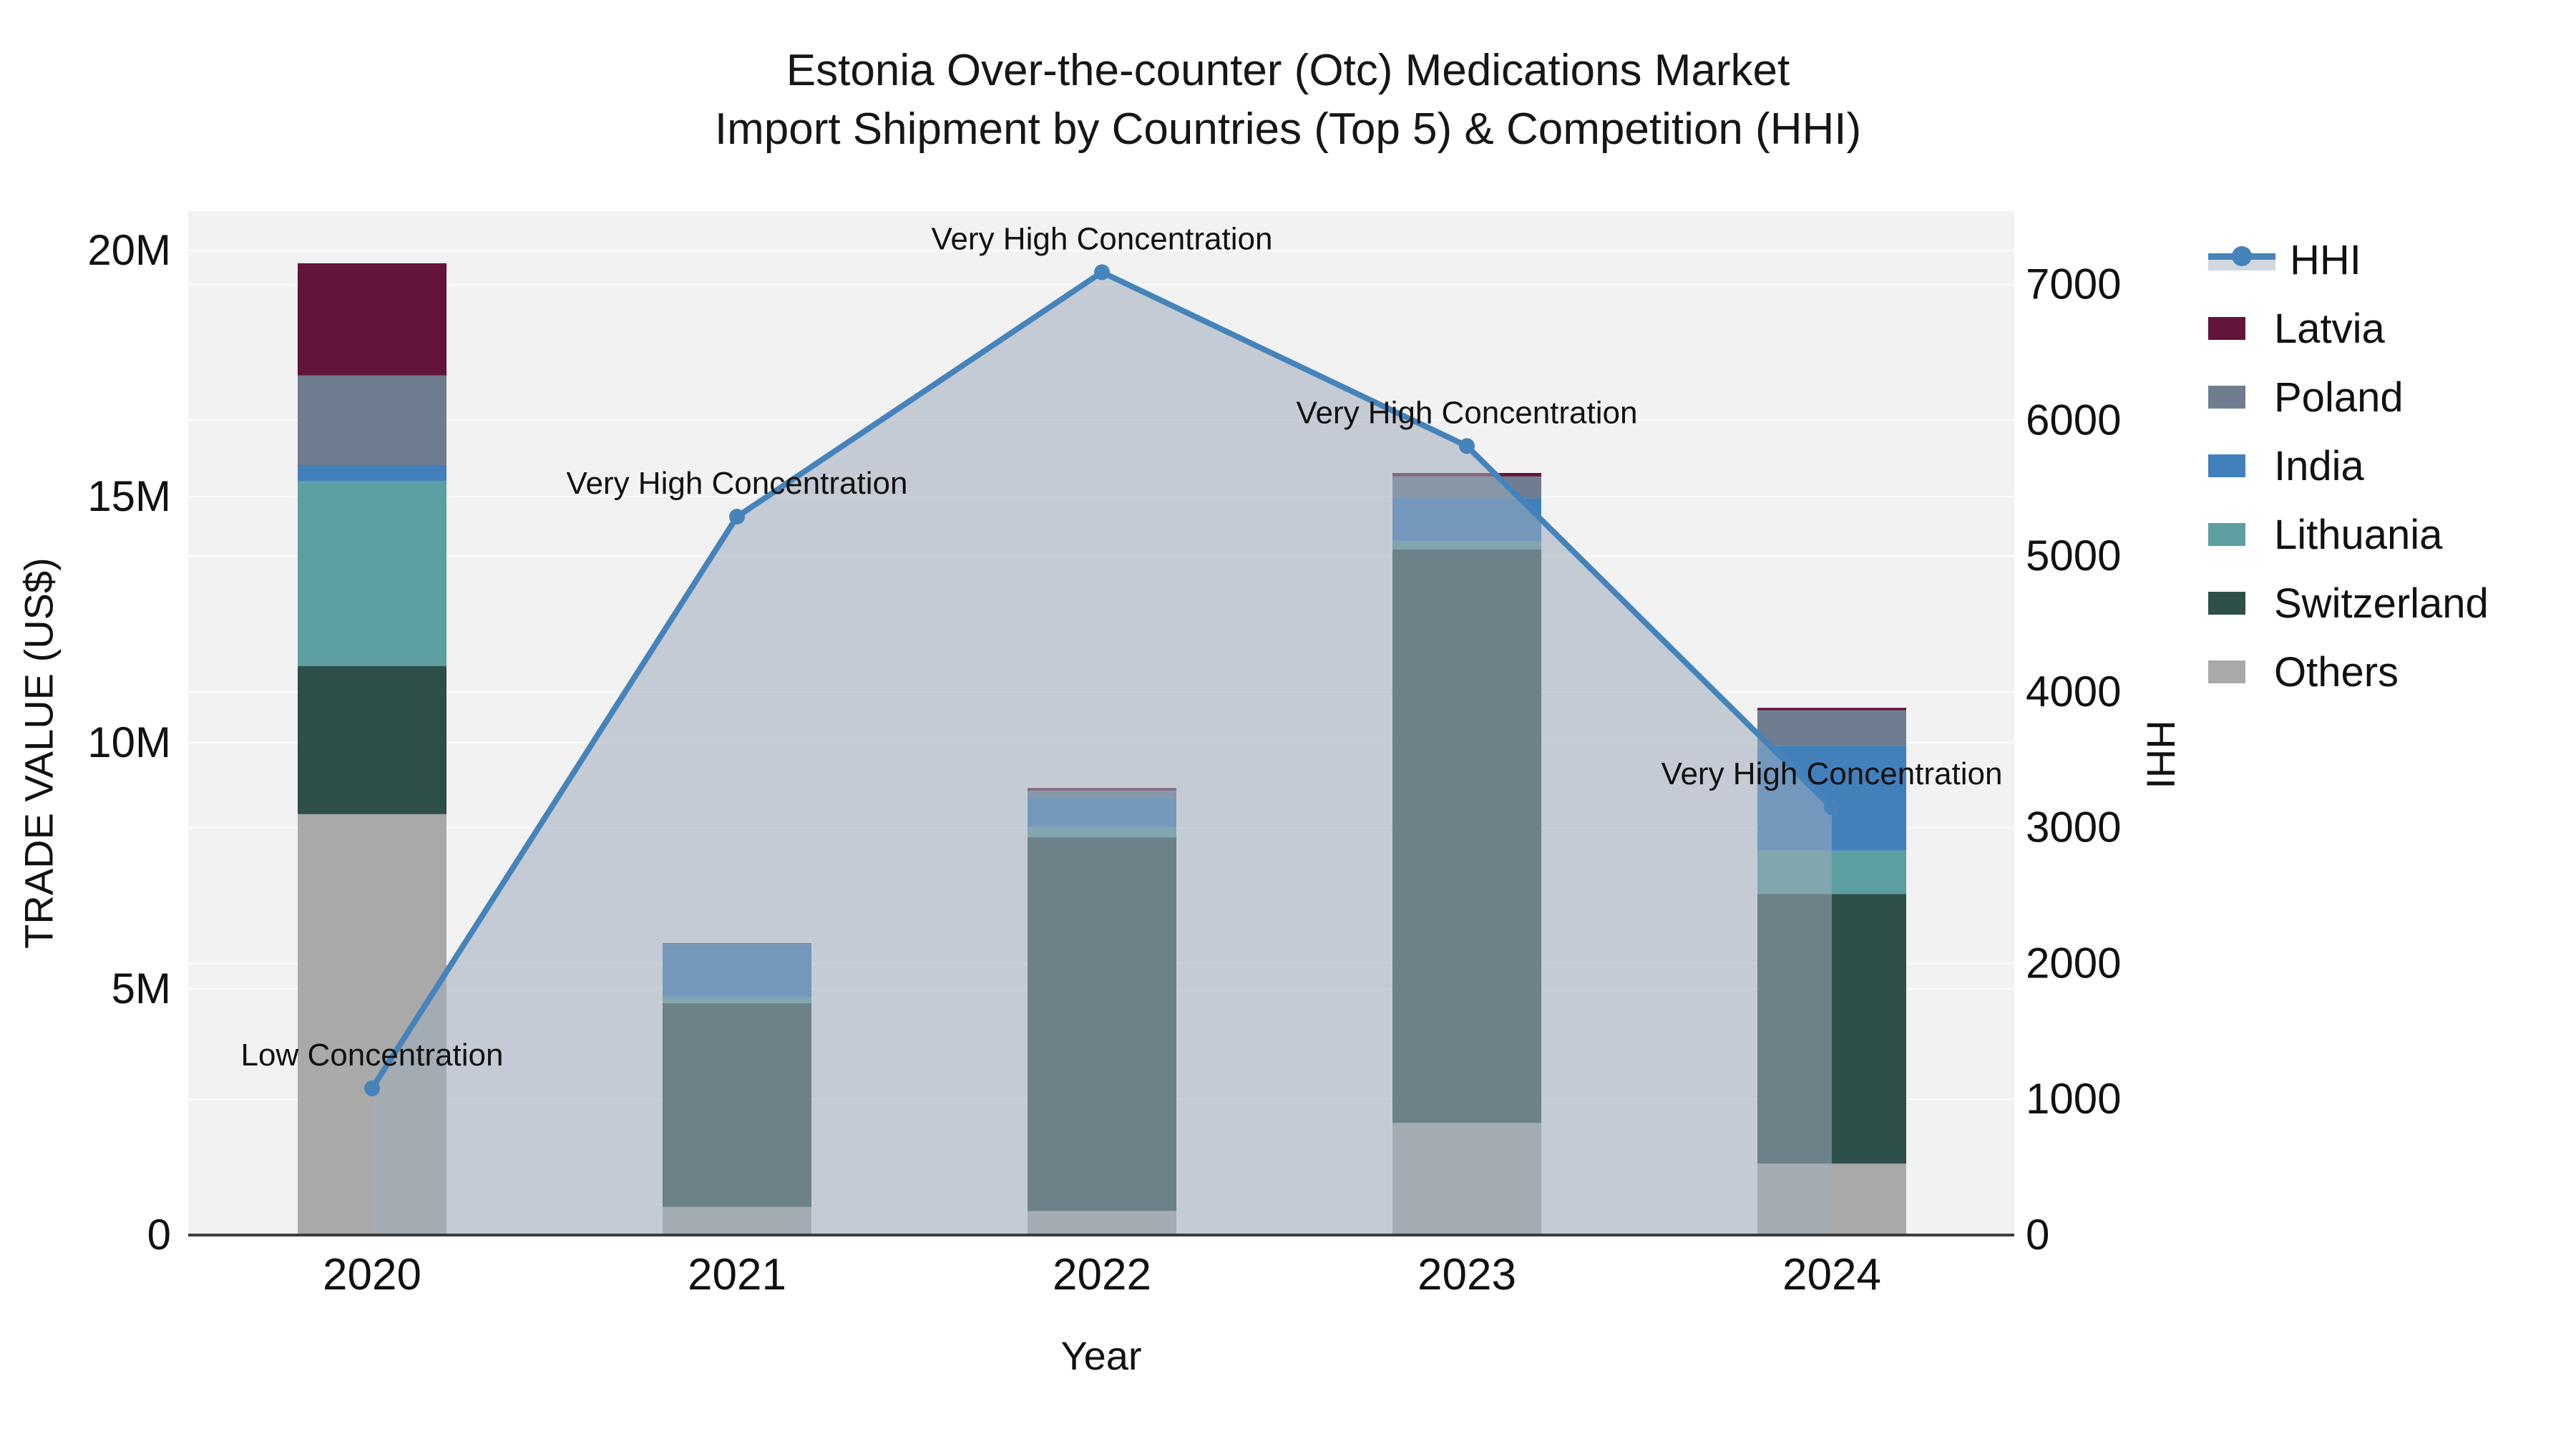 This screenshot has width=2576, height=1449. I want to click on legend-item-hhi: HHI, so click(2348, 259).